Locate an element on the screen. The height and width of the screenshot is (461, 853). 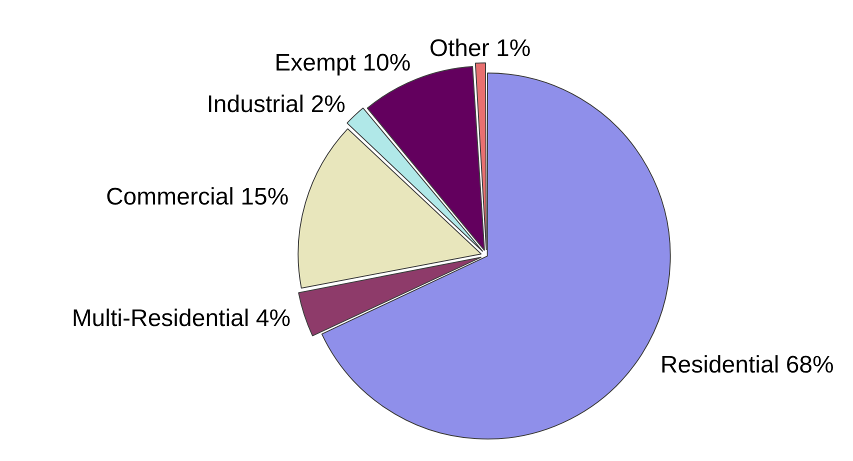
slice-label: Industrial 2% is located at coordinates (276, 104).